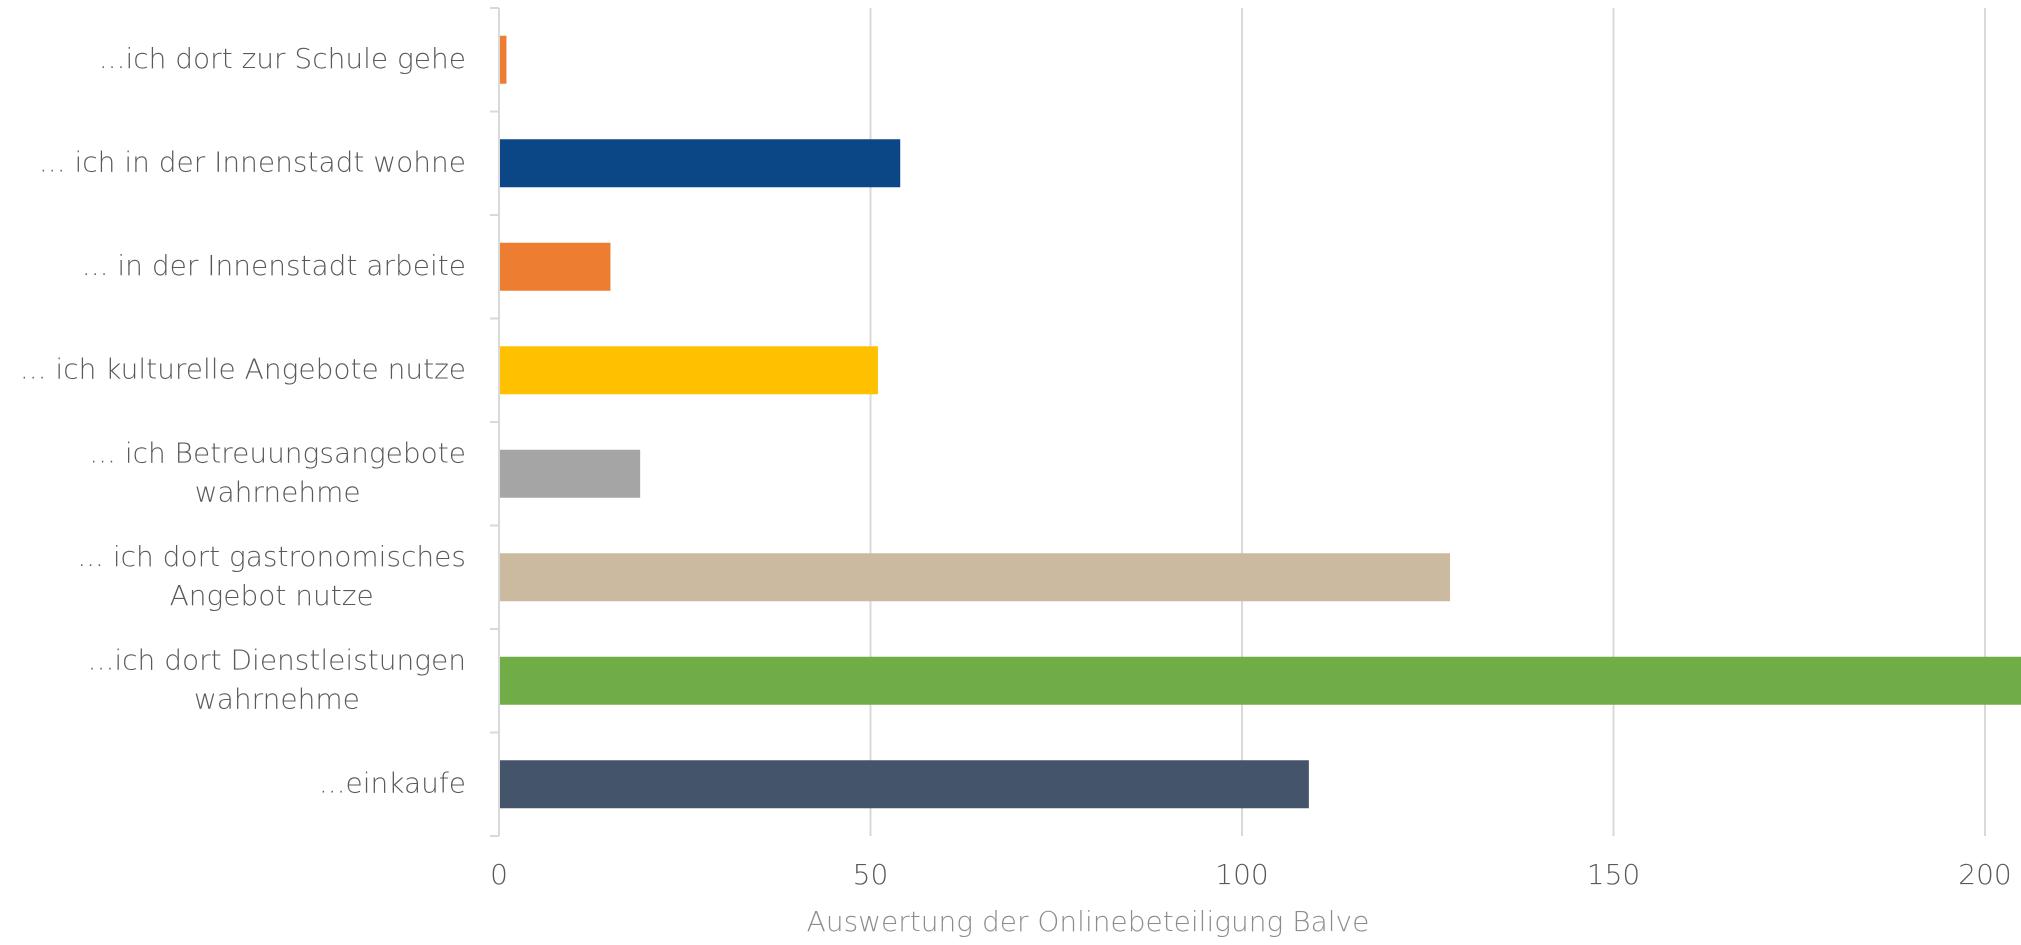  What do you see at coordinates (277, 659) in the screenshot?
I see `category-label-6-line-0: ...ich dort Dienstleistungen` at bounding box center [277, 659].